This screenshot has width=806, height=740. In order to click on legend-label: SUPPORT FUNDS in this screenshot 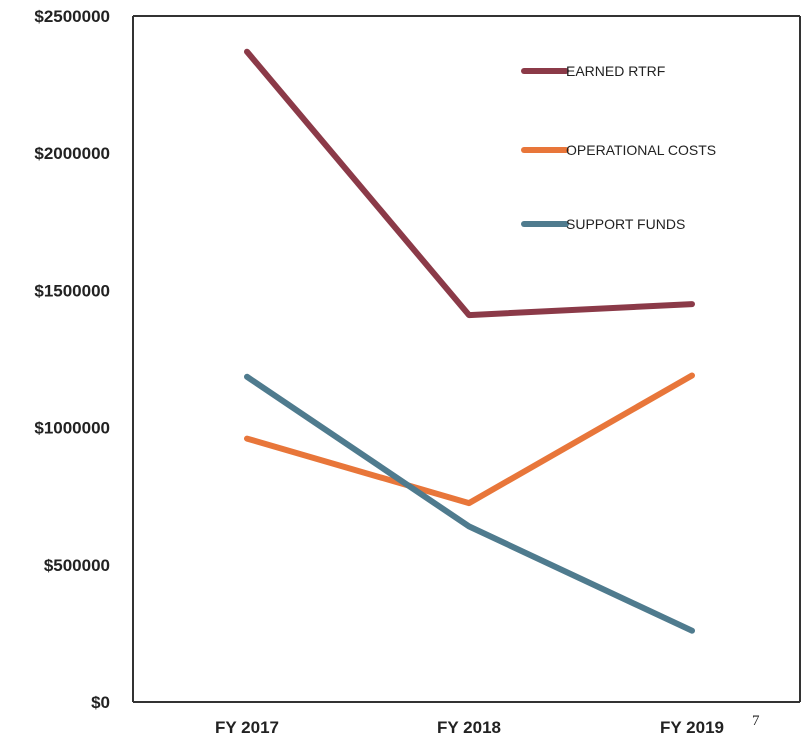, I will do `click(625, 224)`.